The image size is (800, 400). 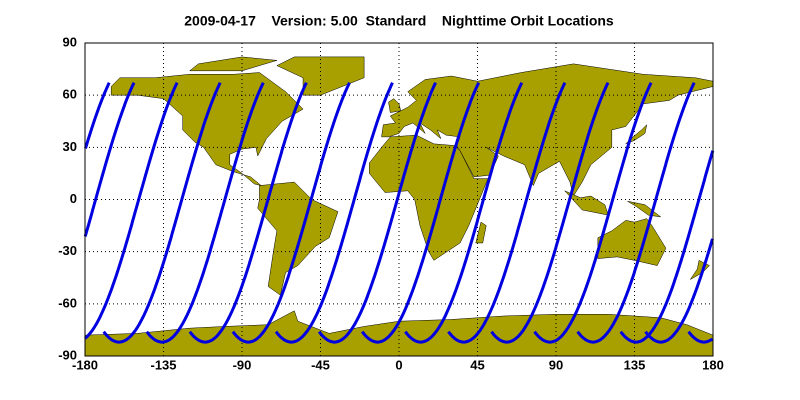 What do you see at coordinates (320, 364) in the screenshot?
I see `x-tick-label: -45` at bounding box center [320, 364].